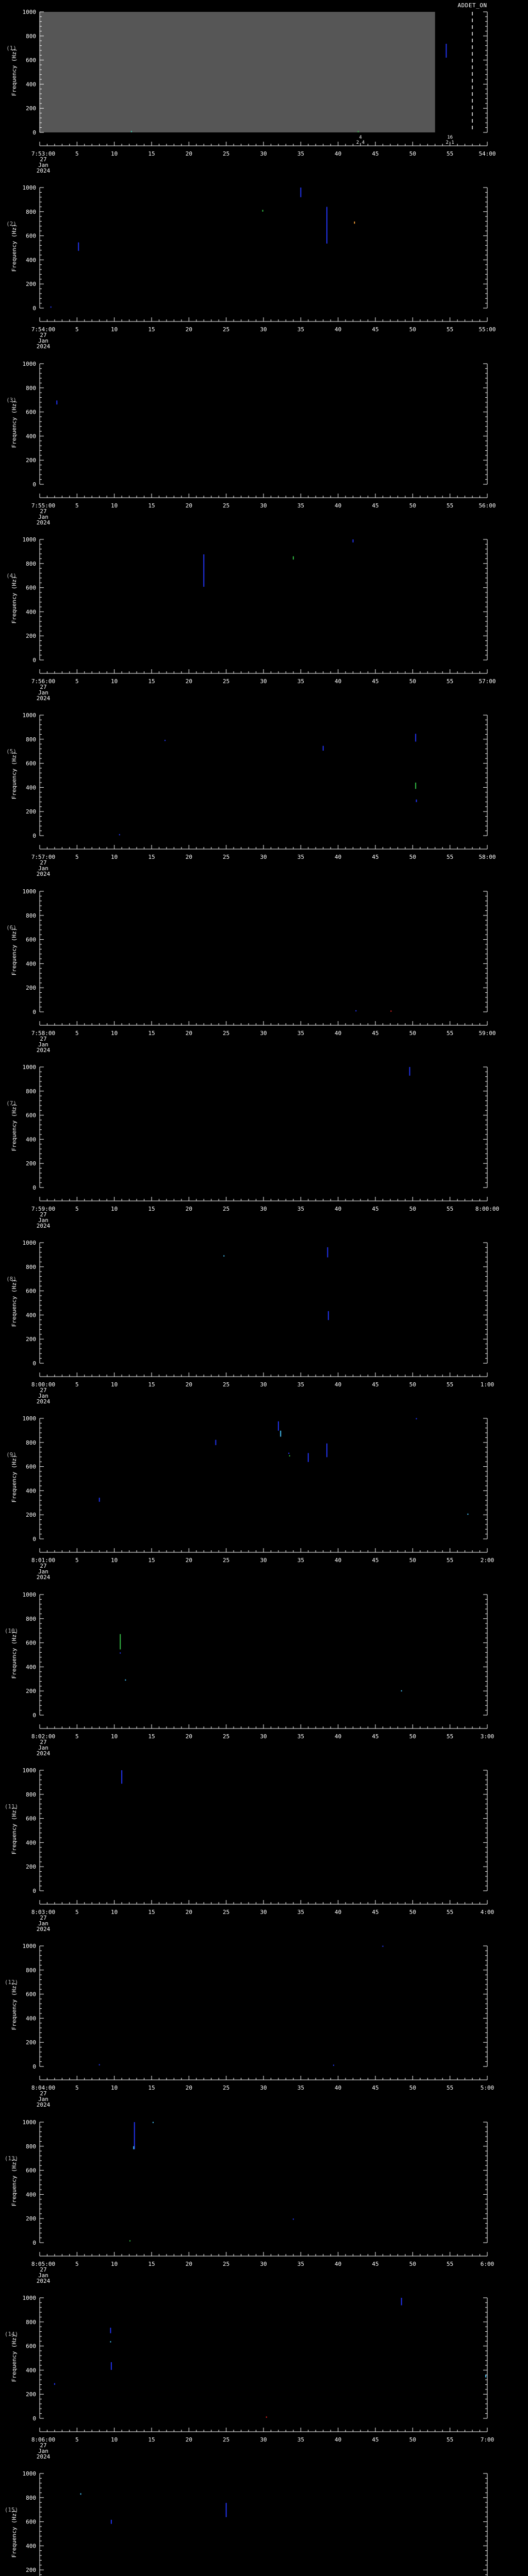  Describe the element at coordinates (43, 1384) in the screenshot. I see `x-start-time-label: 8:00:00` at that location.